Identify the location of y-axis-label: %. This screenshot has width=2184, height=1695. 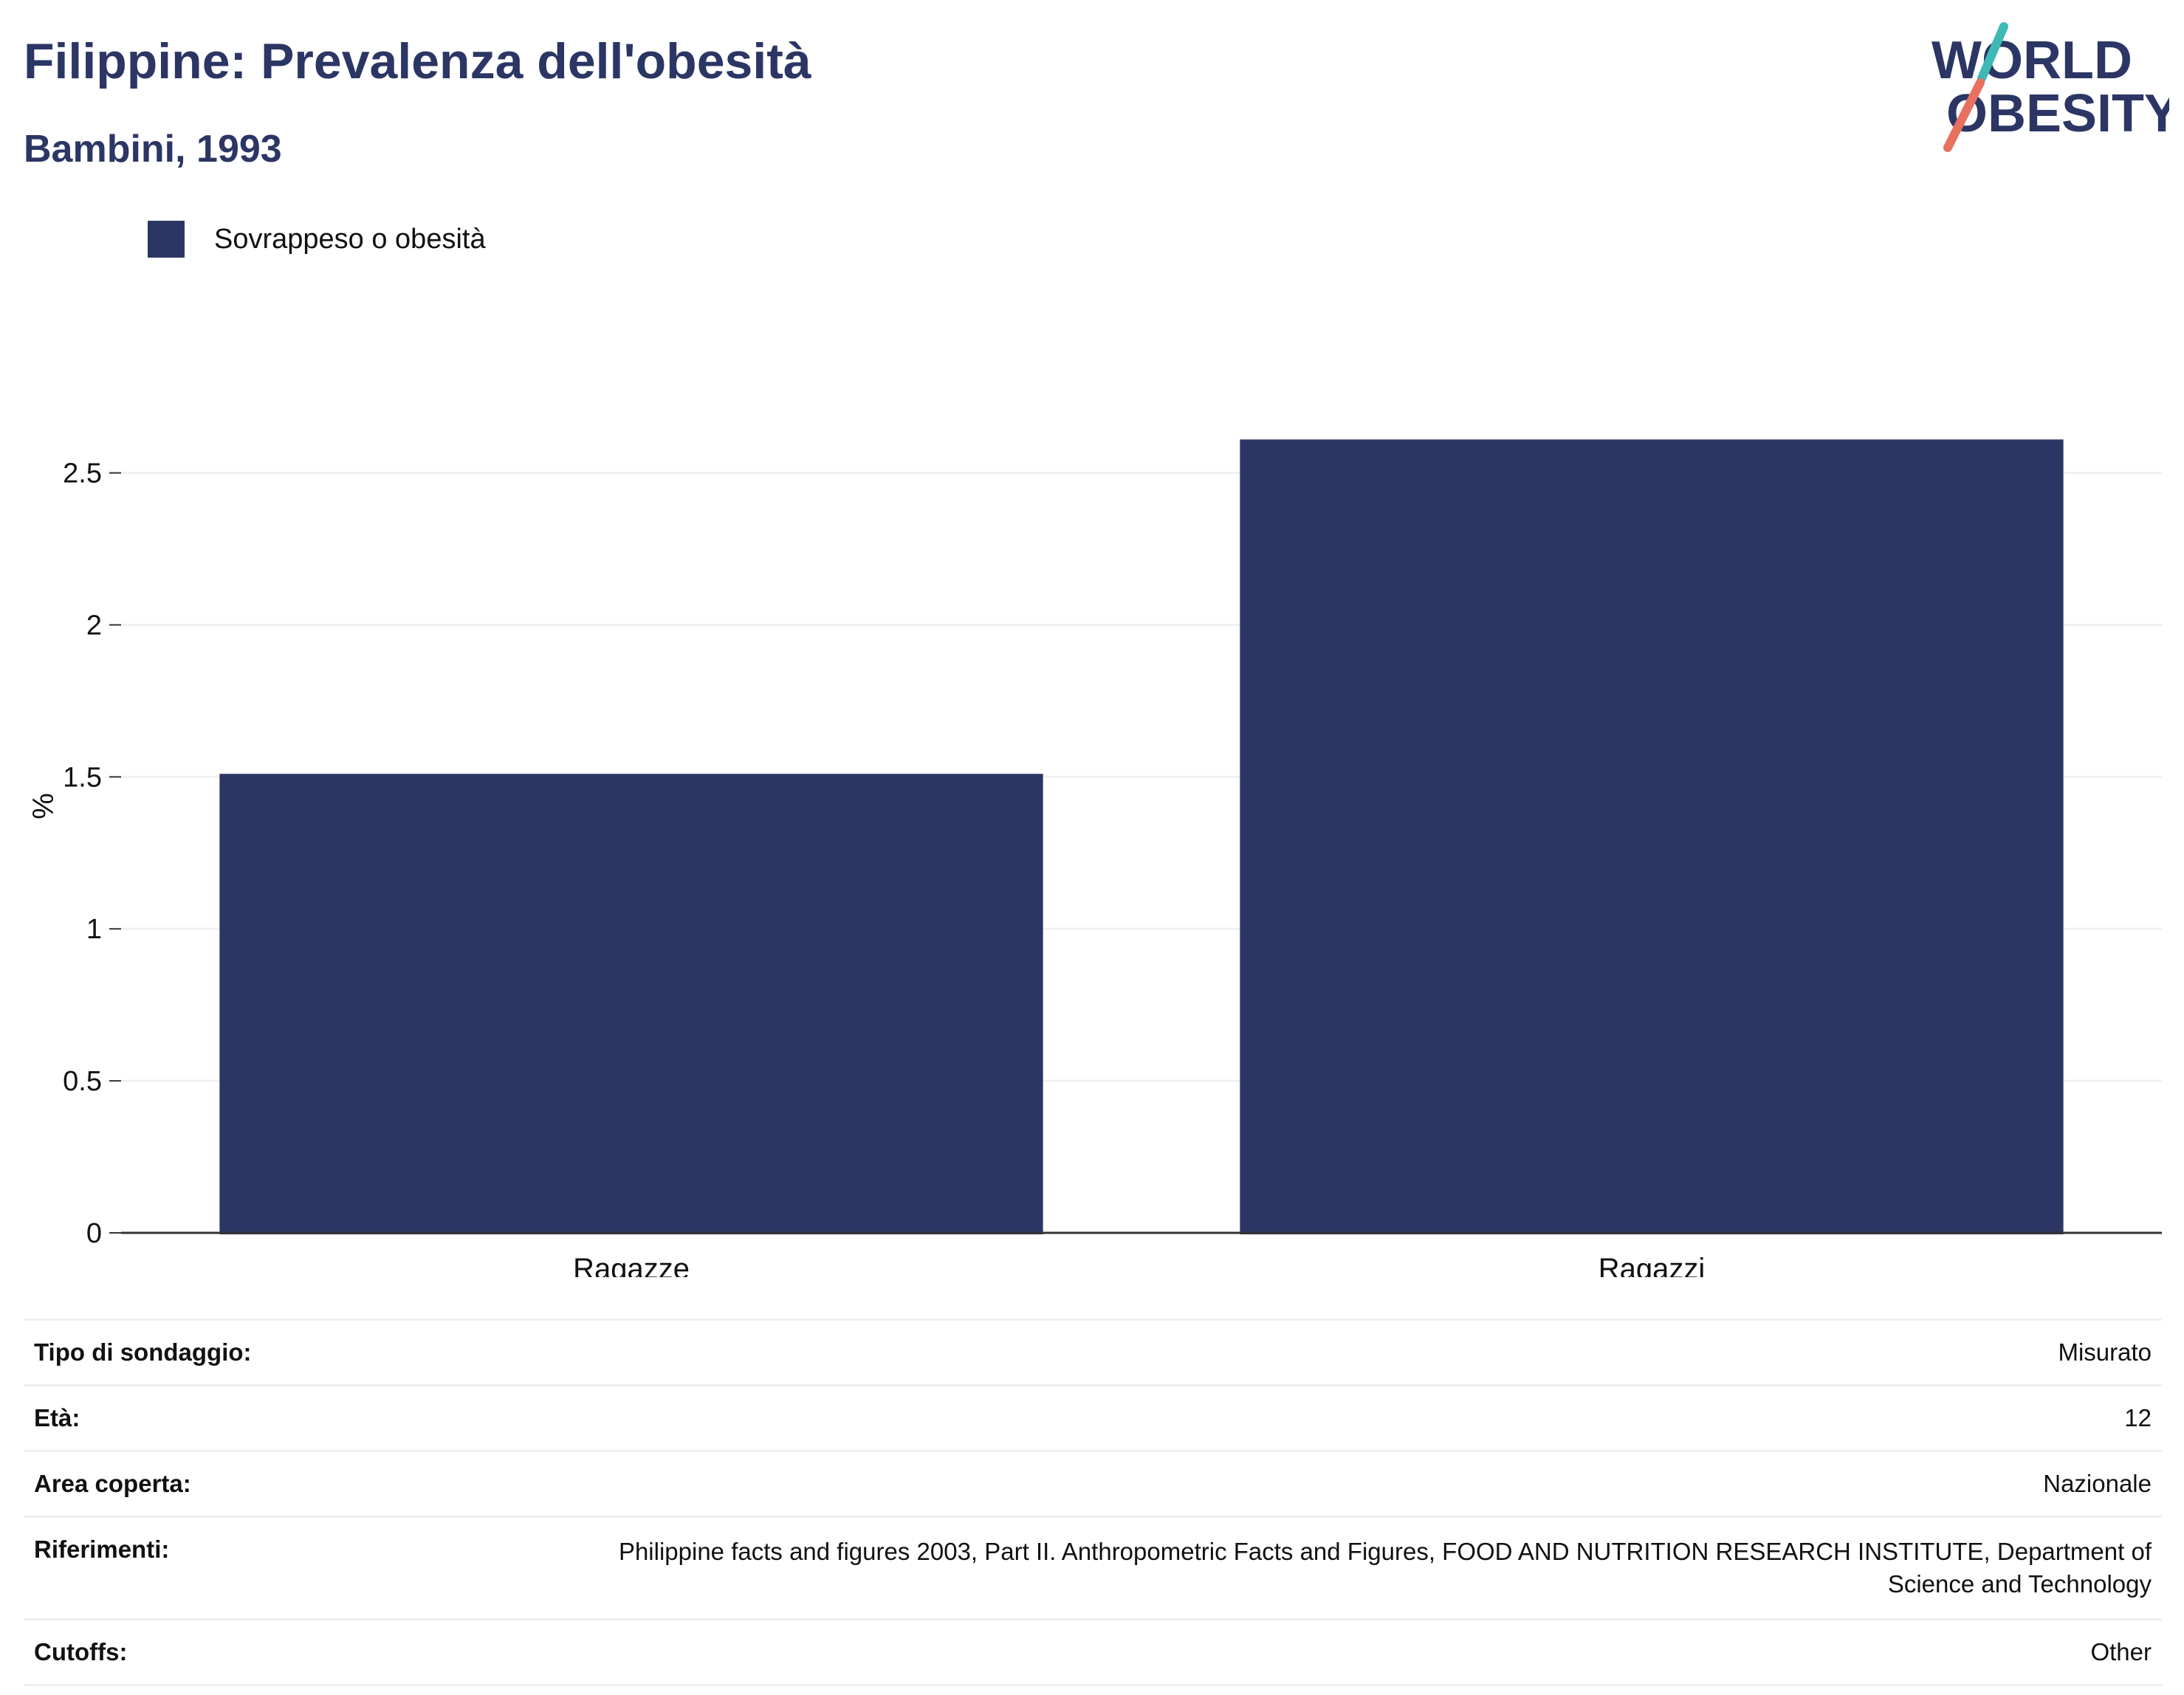
(44, 806).